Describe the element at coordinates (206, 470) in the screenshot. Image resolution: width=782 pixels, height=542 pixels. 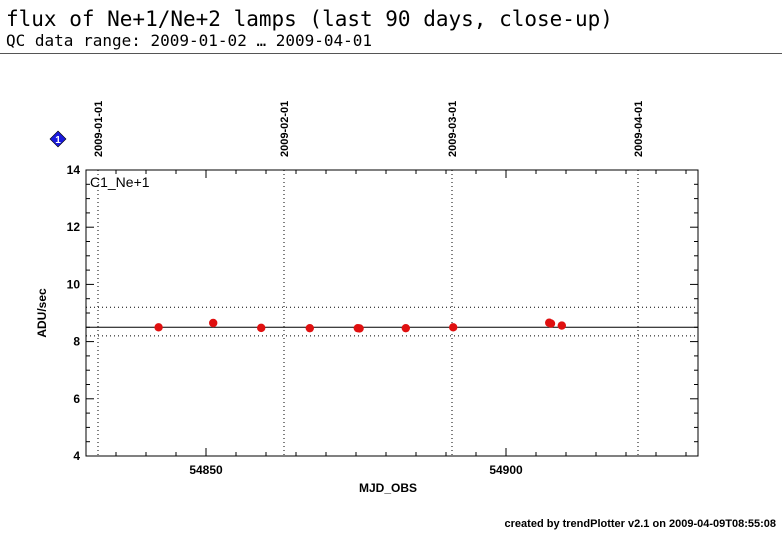
I see `x-tick-label: 54850` at that location.